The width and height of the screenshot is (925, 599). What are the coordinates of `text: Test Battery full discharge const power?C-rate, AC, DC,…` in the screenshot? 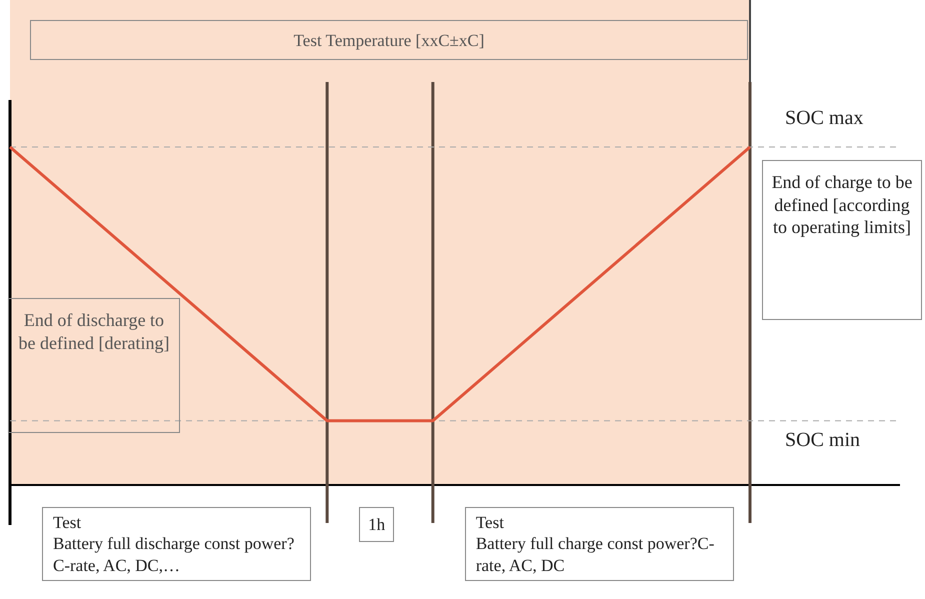 It's located at (177, 544).